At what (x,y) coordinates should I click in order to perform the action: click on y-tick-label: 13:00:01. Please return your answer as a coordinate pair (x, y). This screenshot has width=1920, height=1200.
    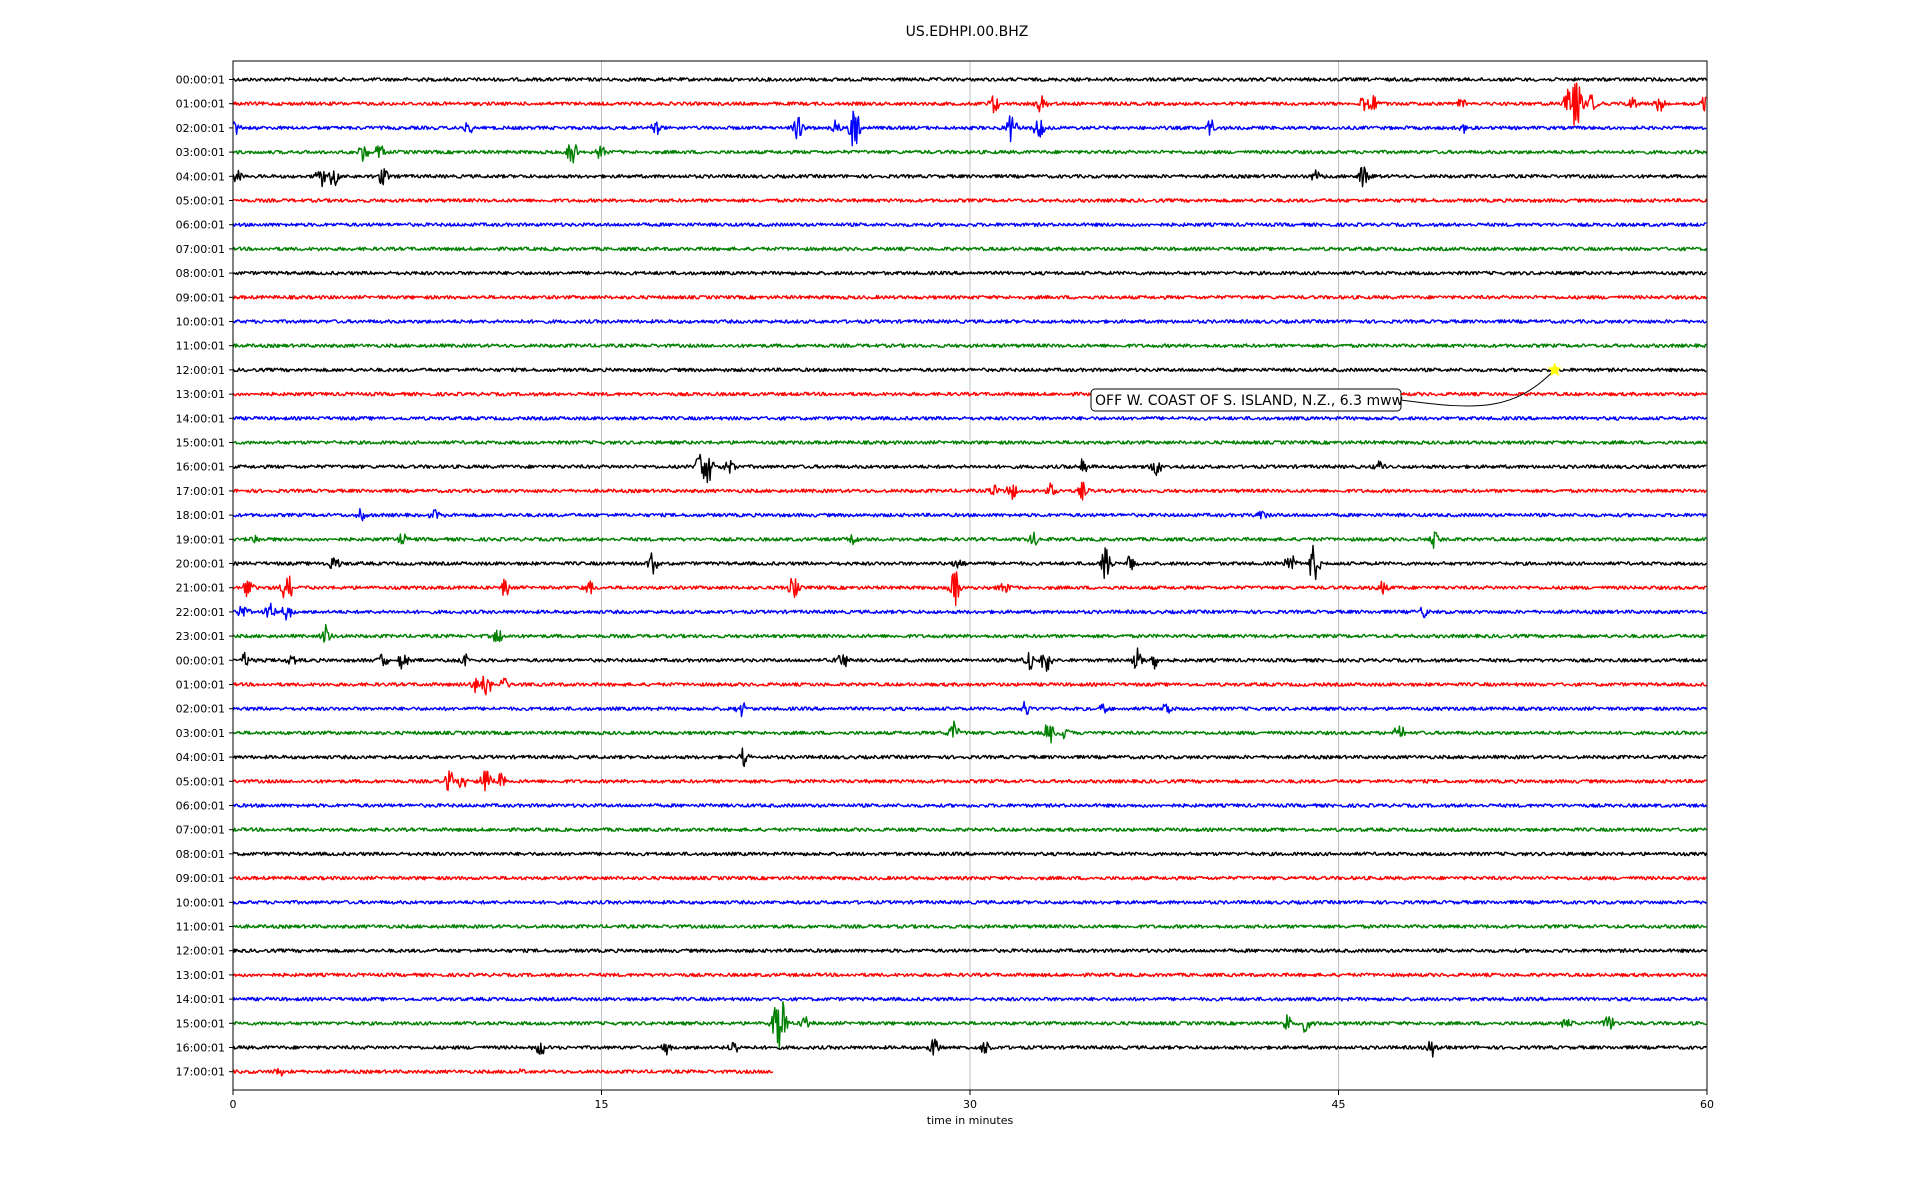
    Looking at the image, I should click on (200, 394).